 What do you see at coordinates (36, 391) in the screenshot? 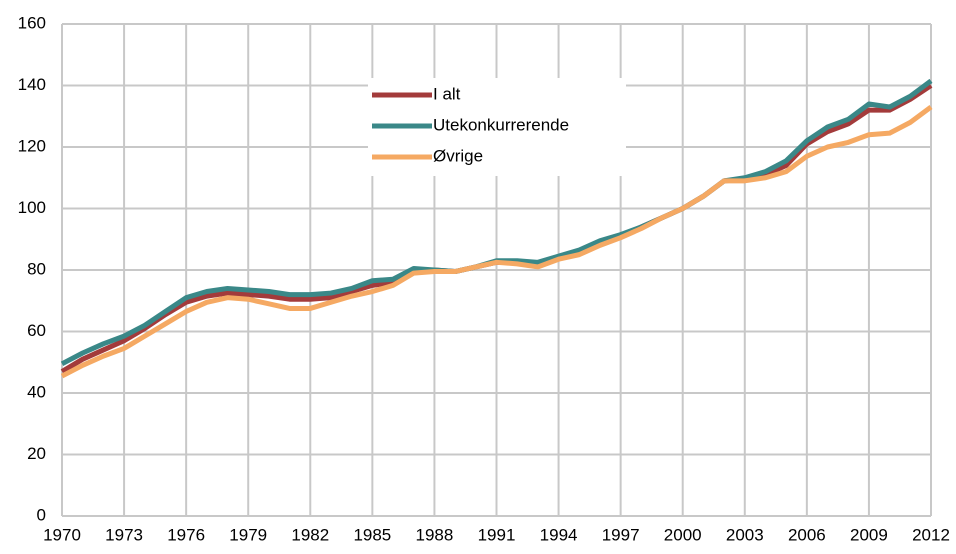
I see `y-tick-label: 40` at bounding box center [36, 391].